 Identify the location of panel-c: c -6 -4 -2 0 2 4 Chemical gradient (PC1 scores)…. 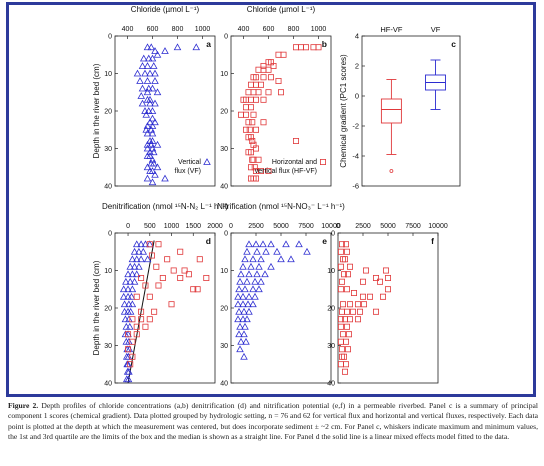
(400, 108).